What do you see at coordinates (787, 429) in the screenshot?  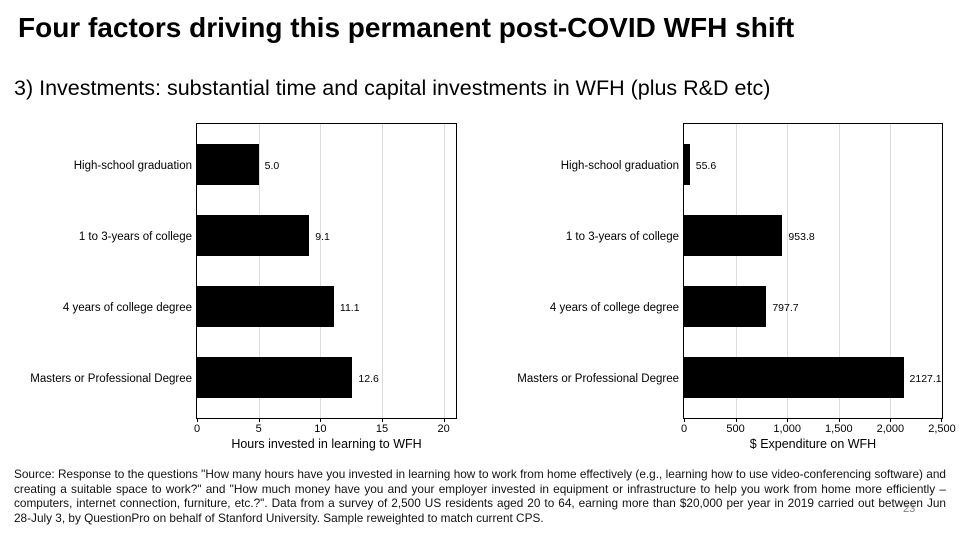 I see `x-tick-label: 1,000` at bounding box center [787, 429].